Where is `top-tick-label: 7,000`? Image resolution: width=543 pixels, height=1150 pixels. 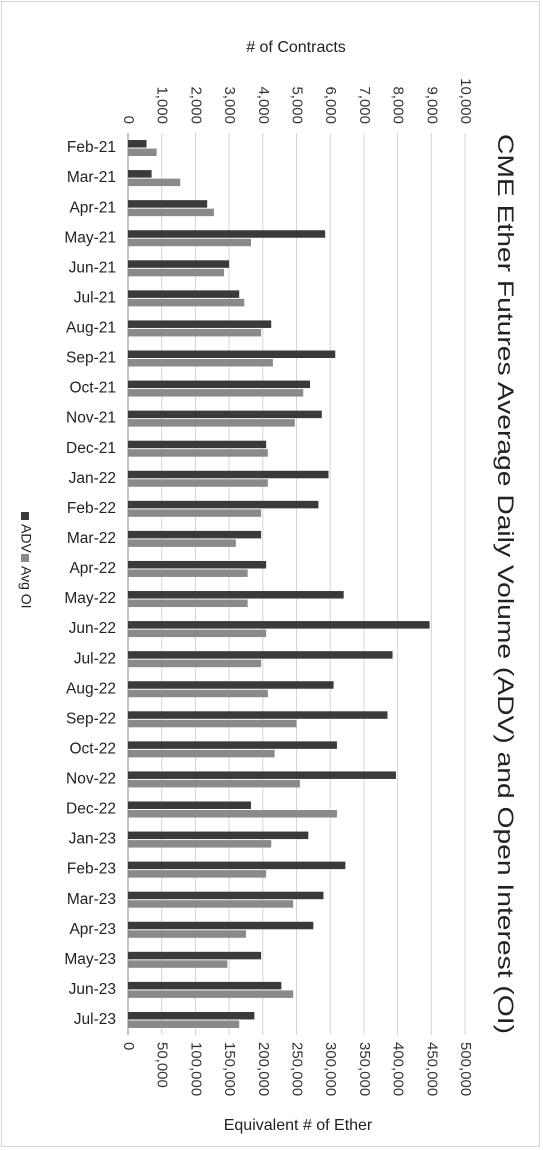 top-tick-label: 7,000 is located at coordinates (364, 105).